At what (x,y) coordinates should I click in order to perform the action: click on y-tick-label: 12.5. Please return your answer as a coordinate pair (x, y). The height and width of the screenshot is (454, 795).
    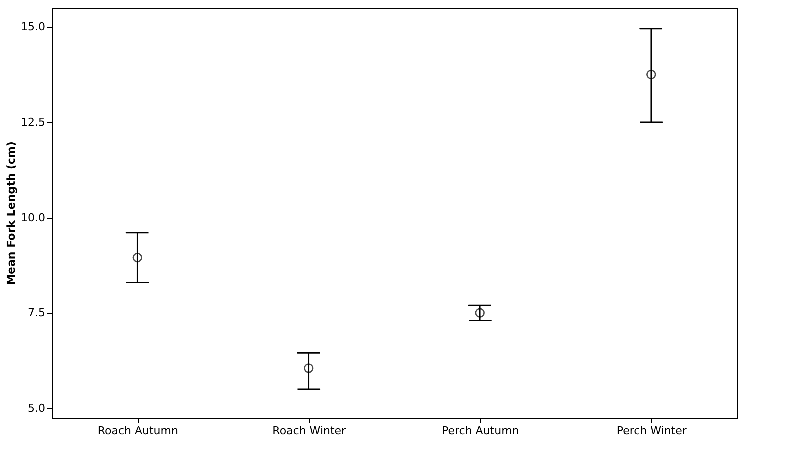
    Looking at the image, I should click on (33, 122).